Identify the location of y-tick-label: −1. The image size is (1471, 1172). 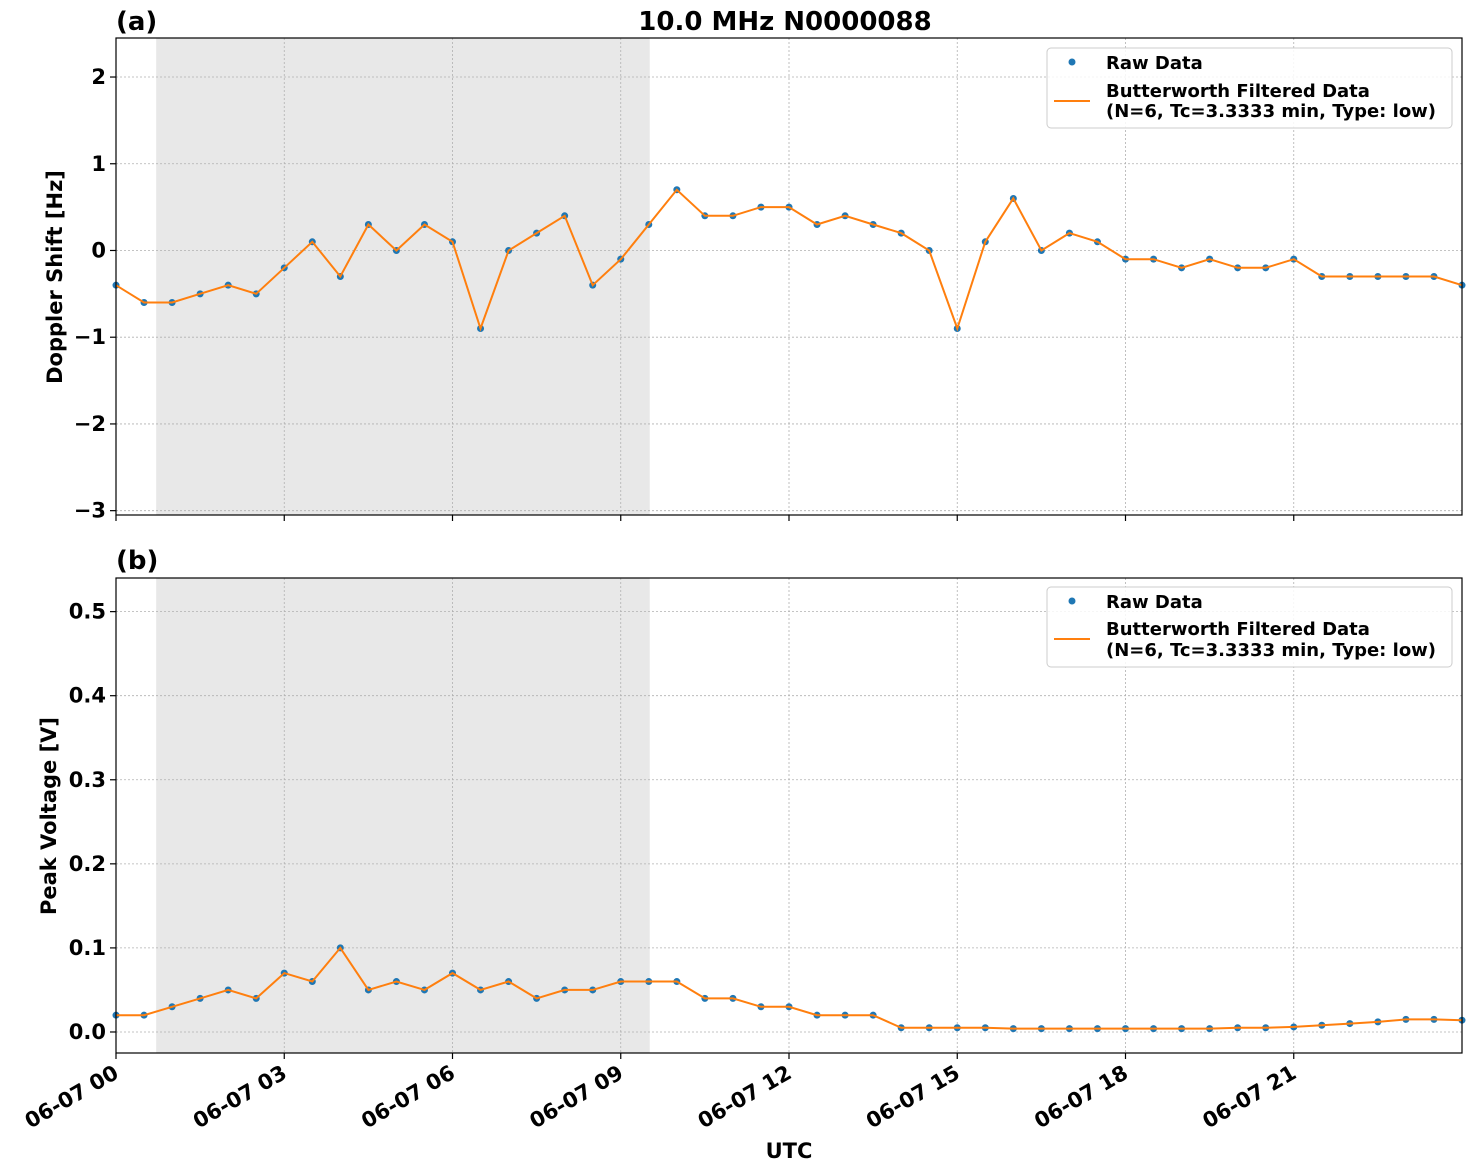
(90, 337).